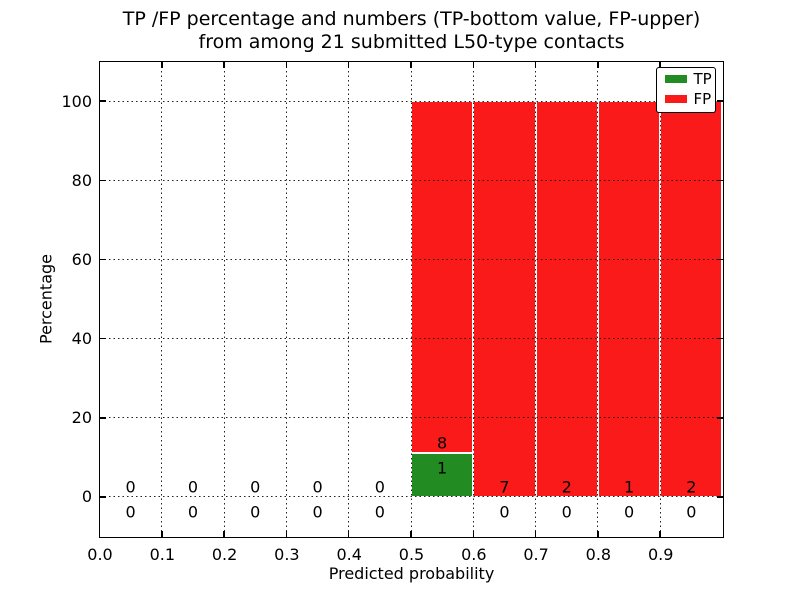 This screenshot has height=600, width=800. Describe the element at coordinates (411, 533) in the screenshot. I see `x-tick-bottom-0.5` at that location.